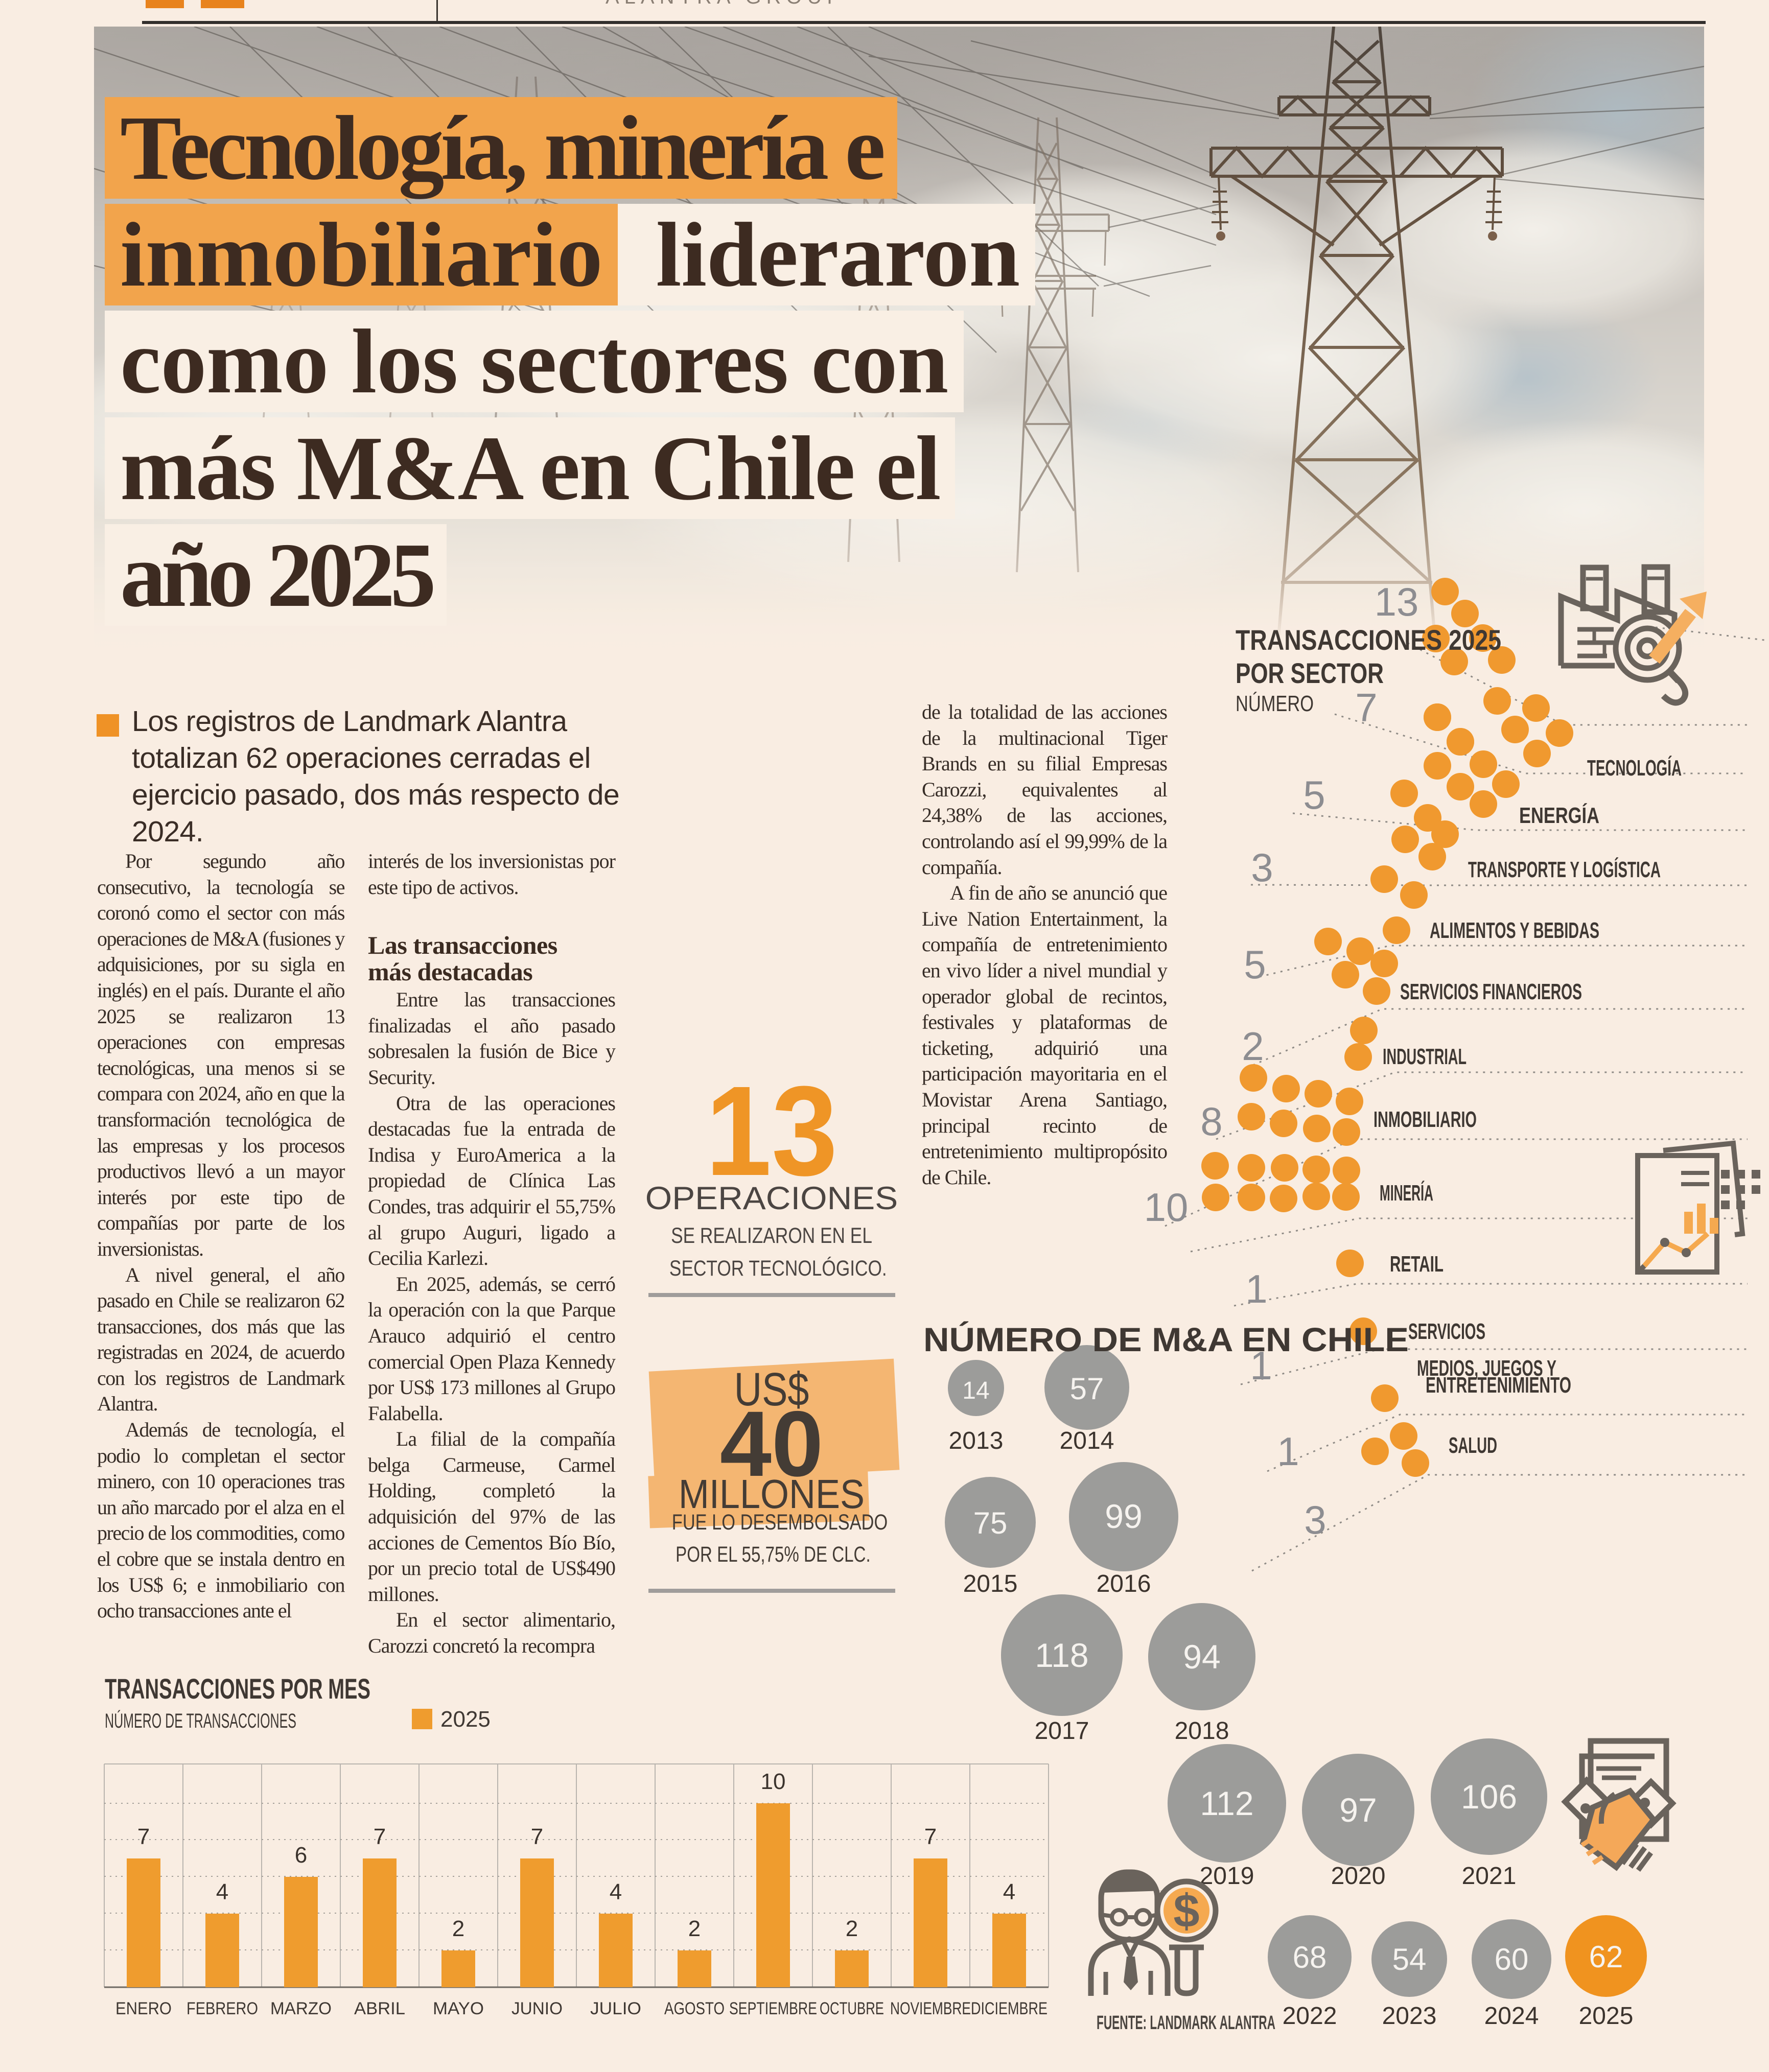 The height and width of the screenshot is (2072, 1769). What do you see at coordinates (975, 1390) in the screenshot?
I see `svg-text: 14` at bounding box center [975, 1390].